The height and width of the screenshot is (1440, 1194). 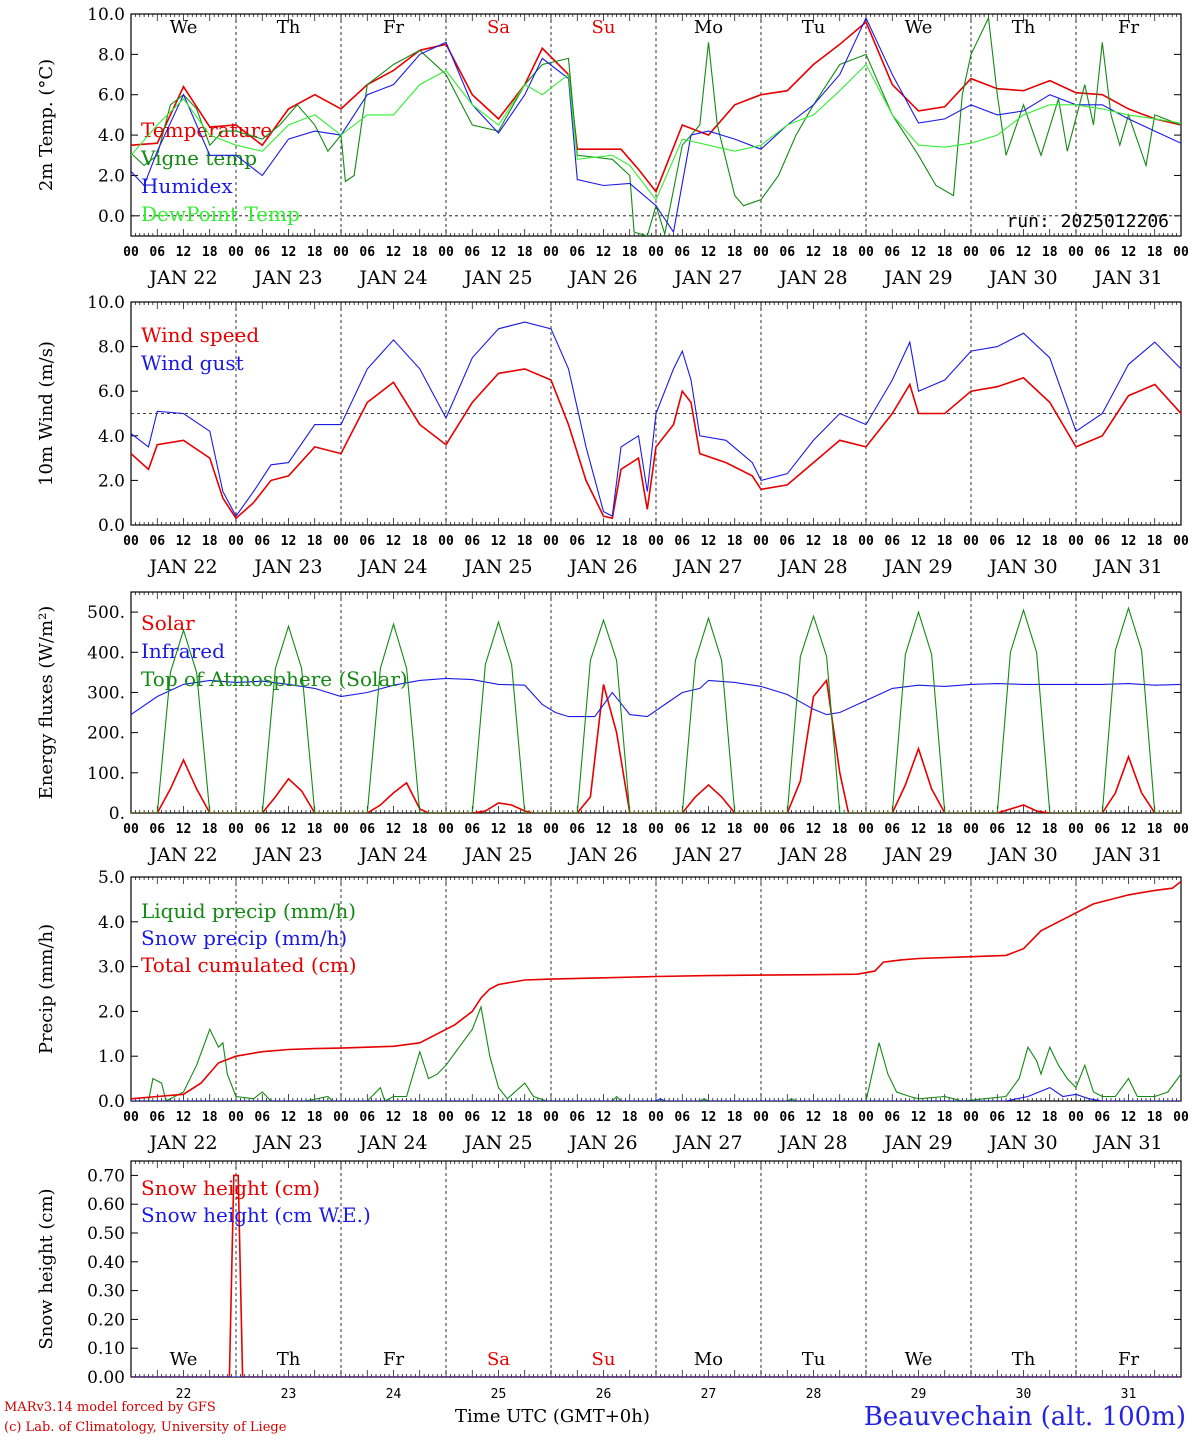 I want to click on station-label: Beauvechain (alt. 100m), so click(x=1024, y=1417).